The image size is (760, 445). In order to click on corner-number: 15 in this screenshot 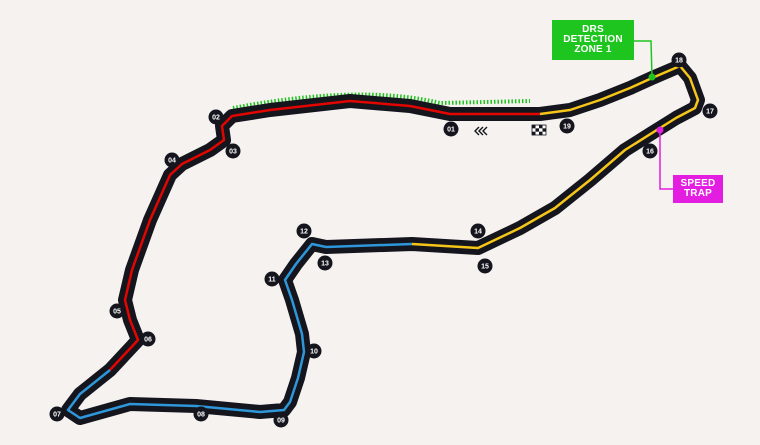, I will do `click(485, 267)`.